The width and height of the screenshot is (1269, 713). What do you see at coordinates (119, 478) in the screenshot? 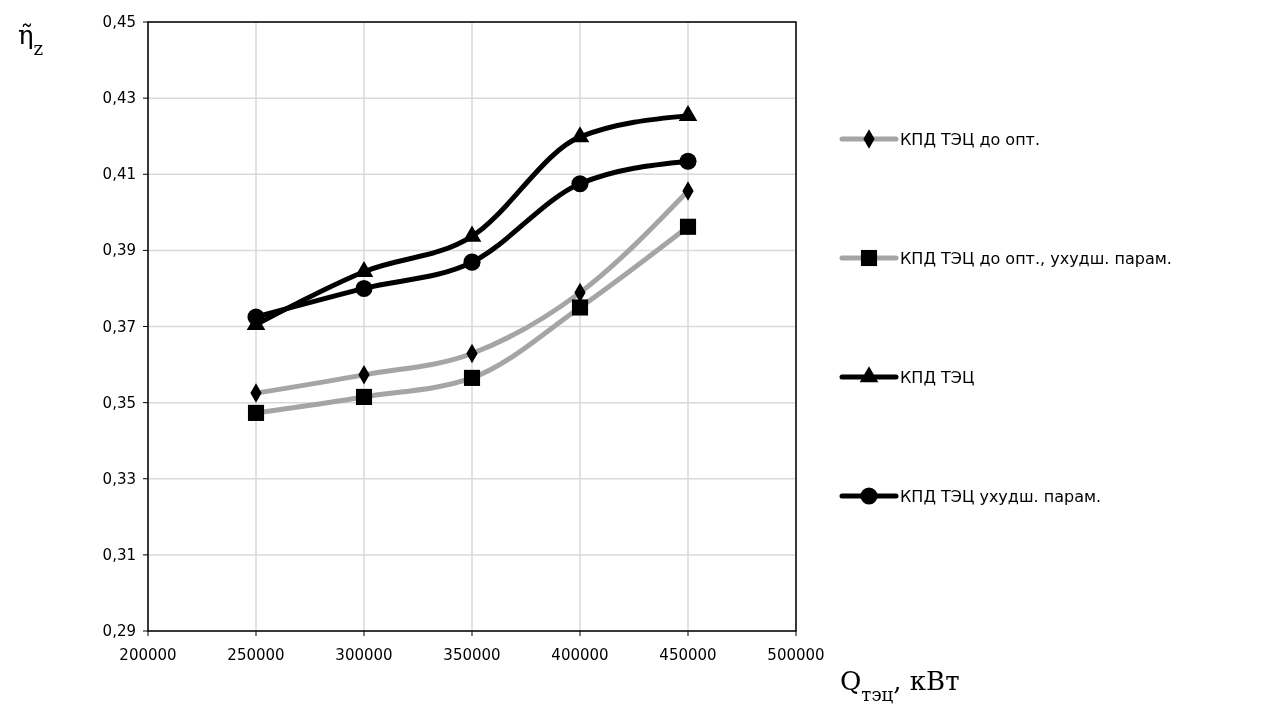
I see `y-tick-label: 0,33` at bounding box center [119, 478].